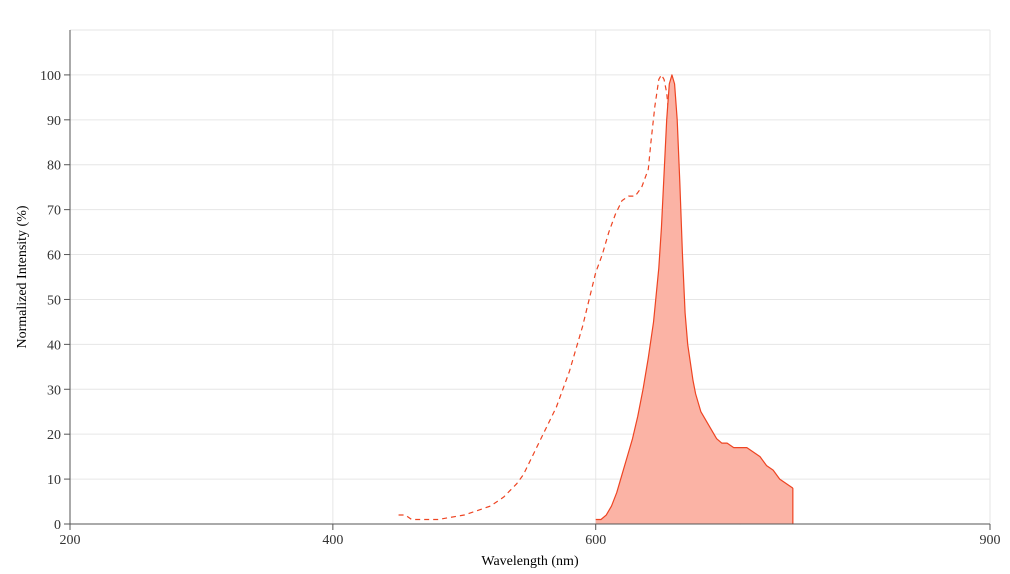 This screenshot has height=574, width=1010. I want to click on y-tick-label: 80, so click(54, 166).